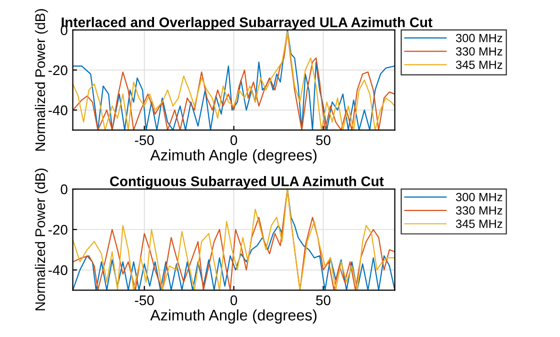 The width and height of the screenshot is (560, 337). I want to click on chart-title: Contiguous Subarrayed ULA Azimuth Cut, so click(247, 183).